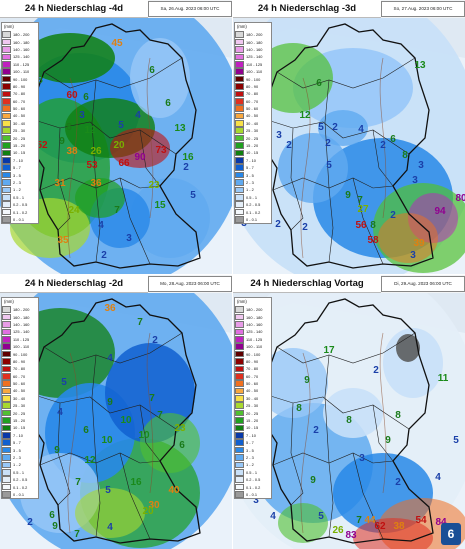  I want to click on legend-label: 0.2 - 0.5, so click(253, 205).